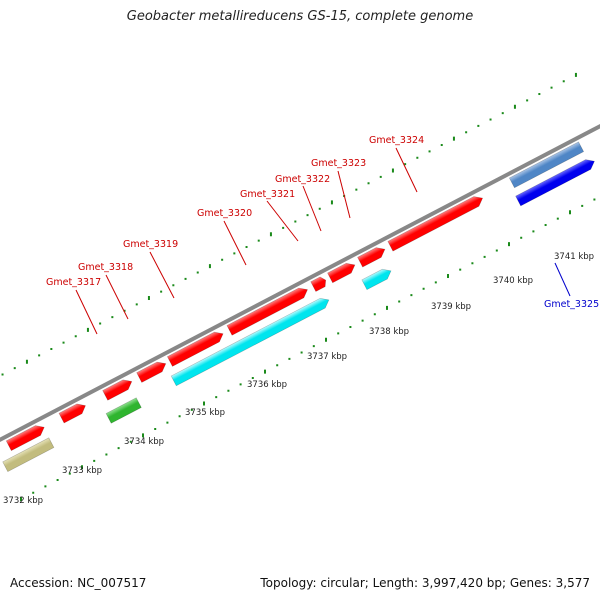  What do you see at coordinates (144, 442) in the screenshot?
I see `axis-label-3: 3734 kbp` at bounding box center [144, 442].